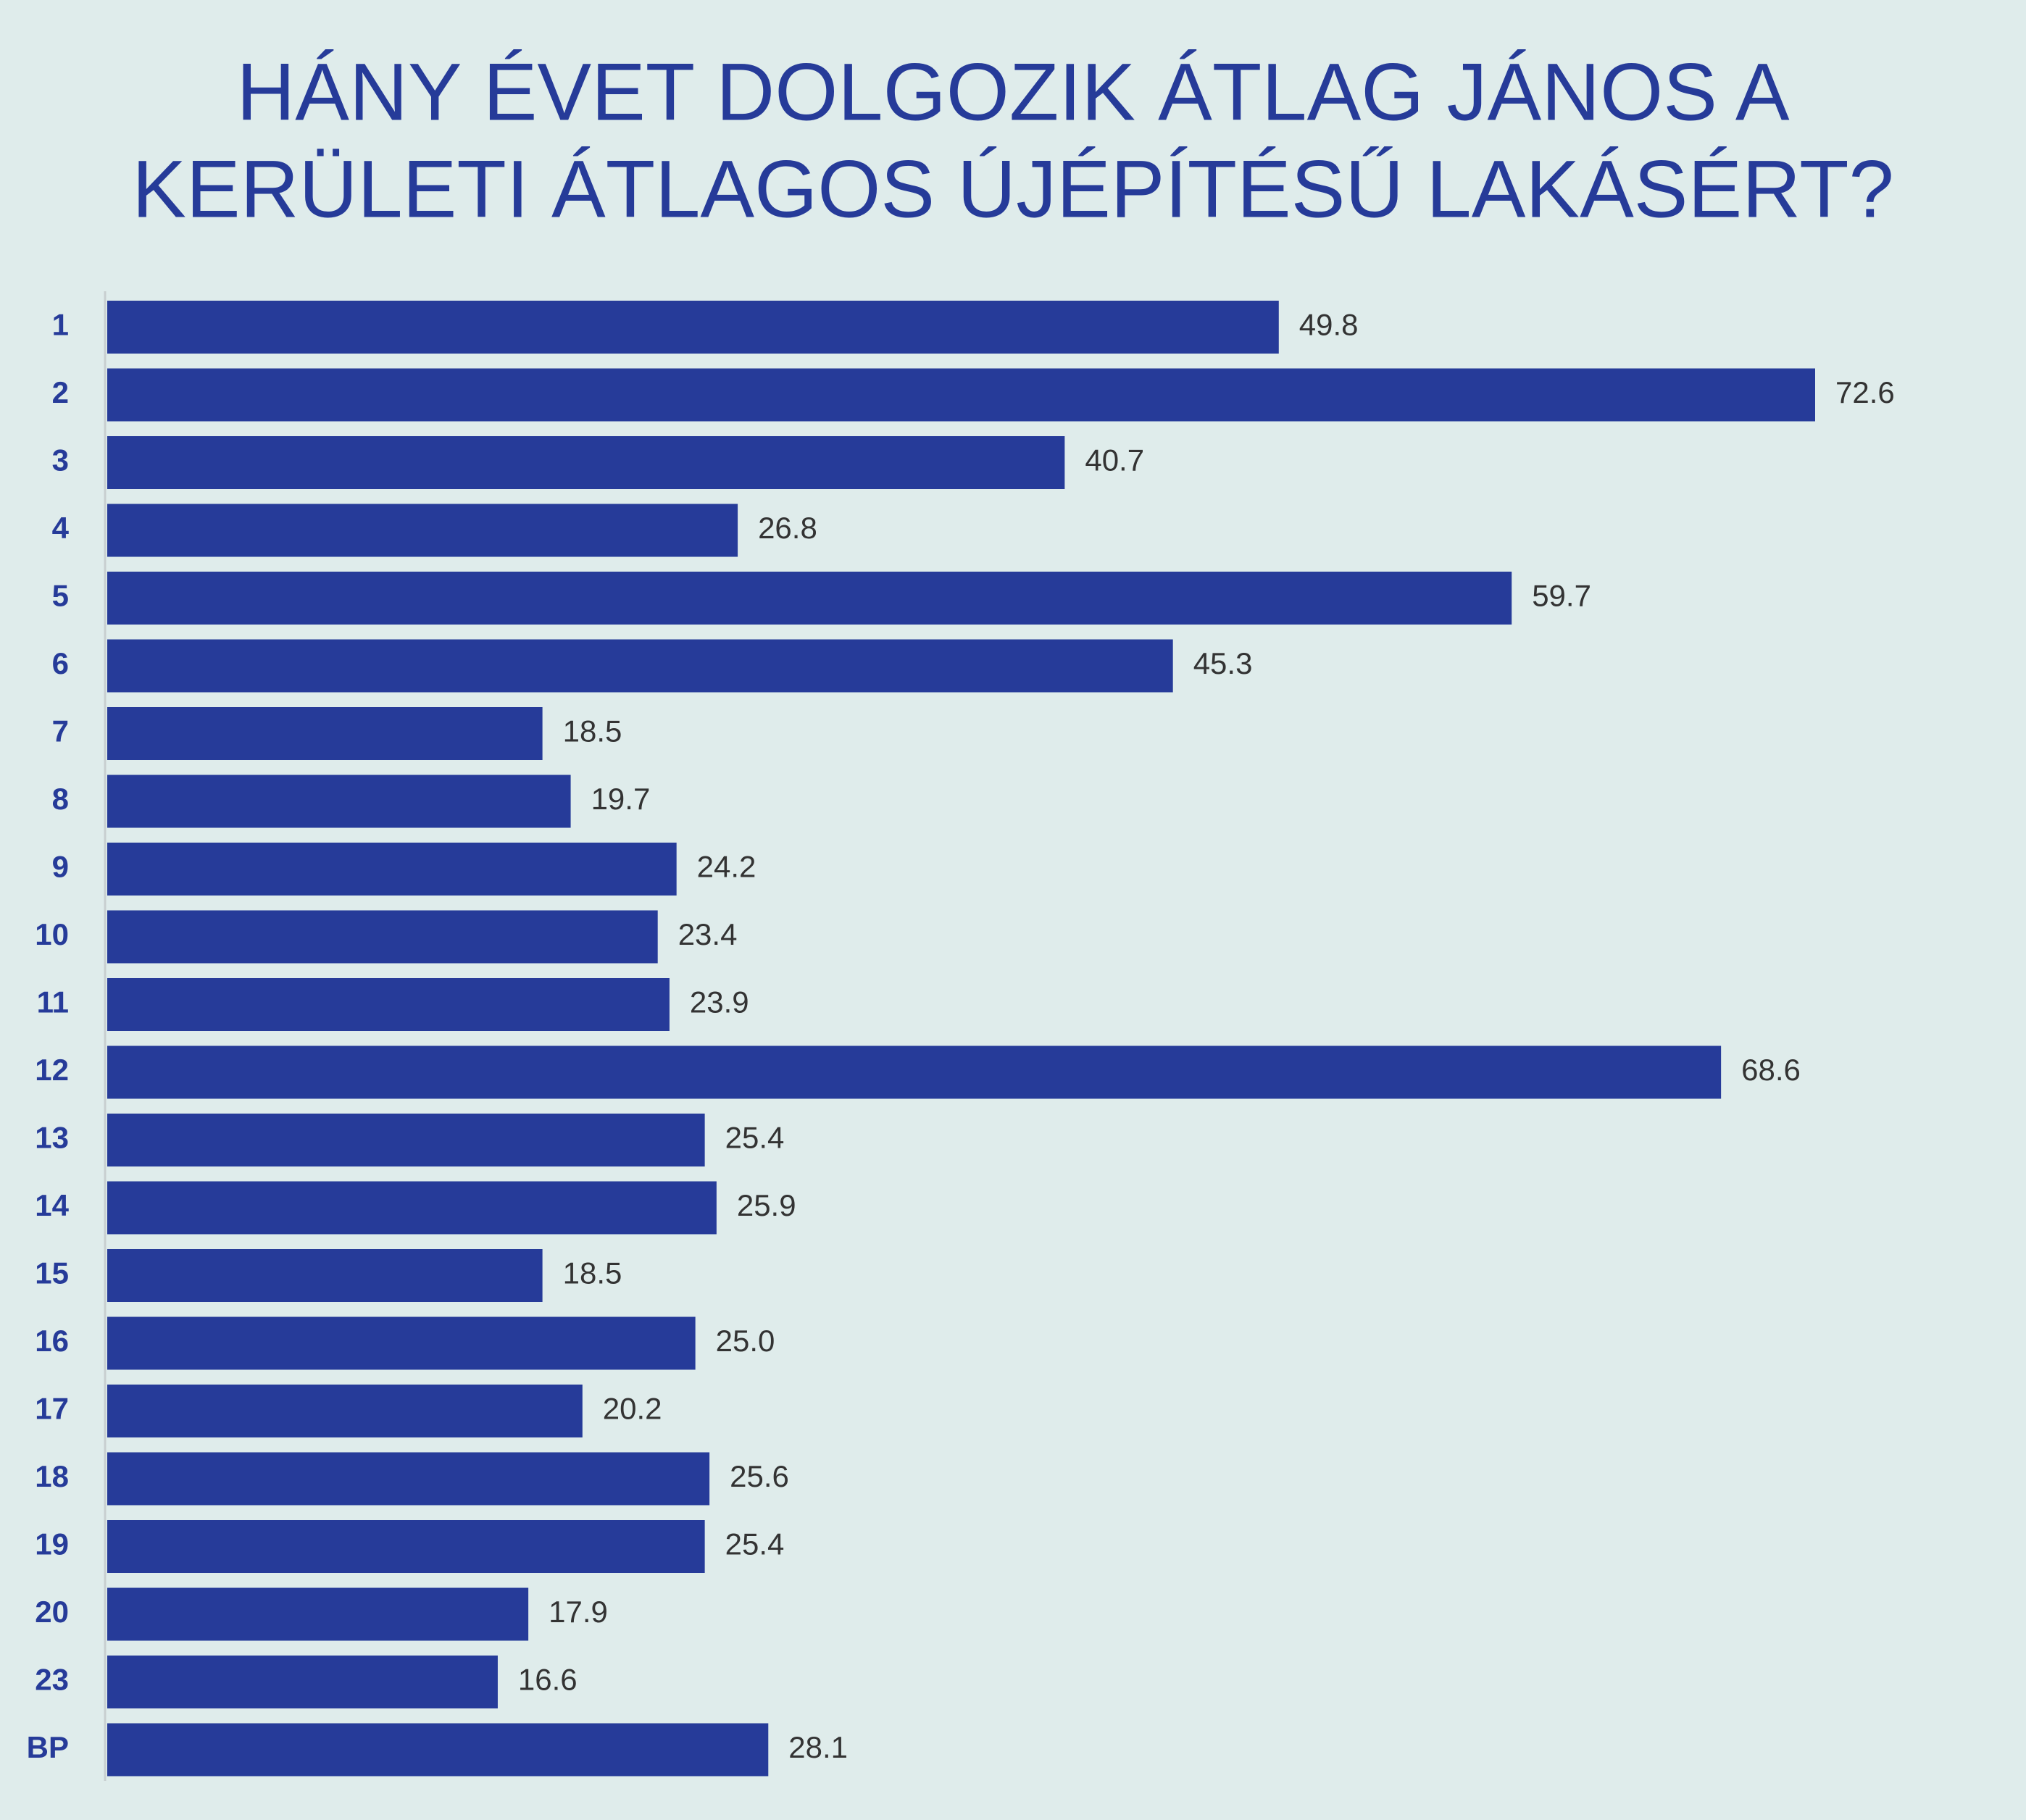  What do you see at coordinates (52, 1409) in the screenshot?
I see `category-label: 17` at bounding box center [52, 1409].